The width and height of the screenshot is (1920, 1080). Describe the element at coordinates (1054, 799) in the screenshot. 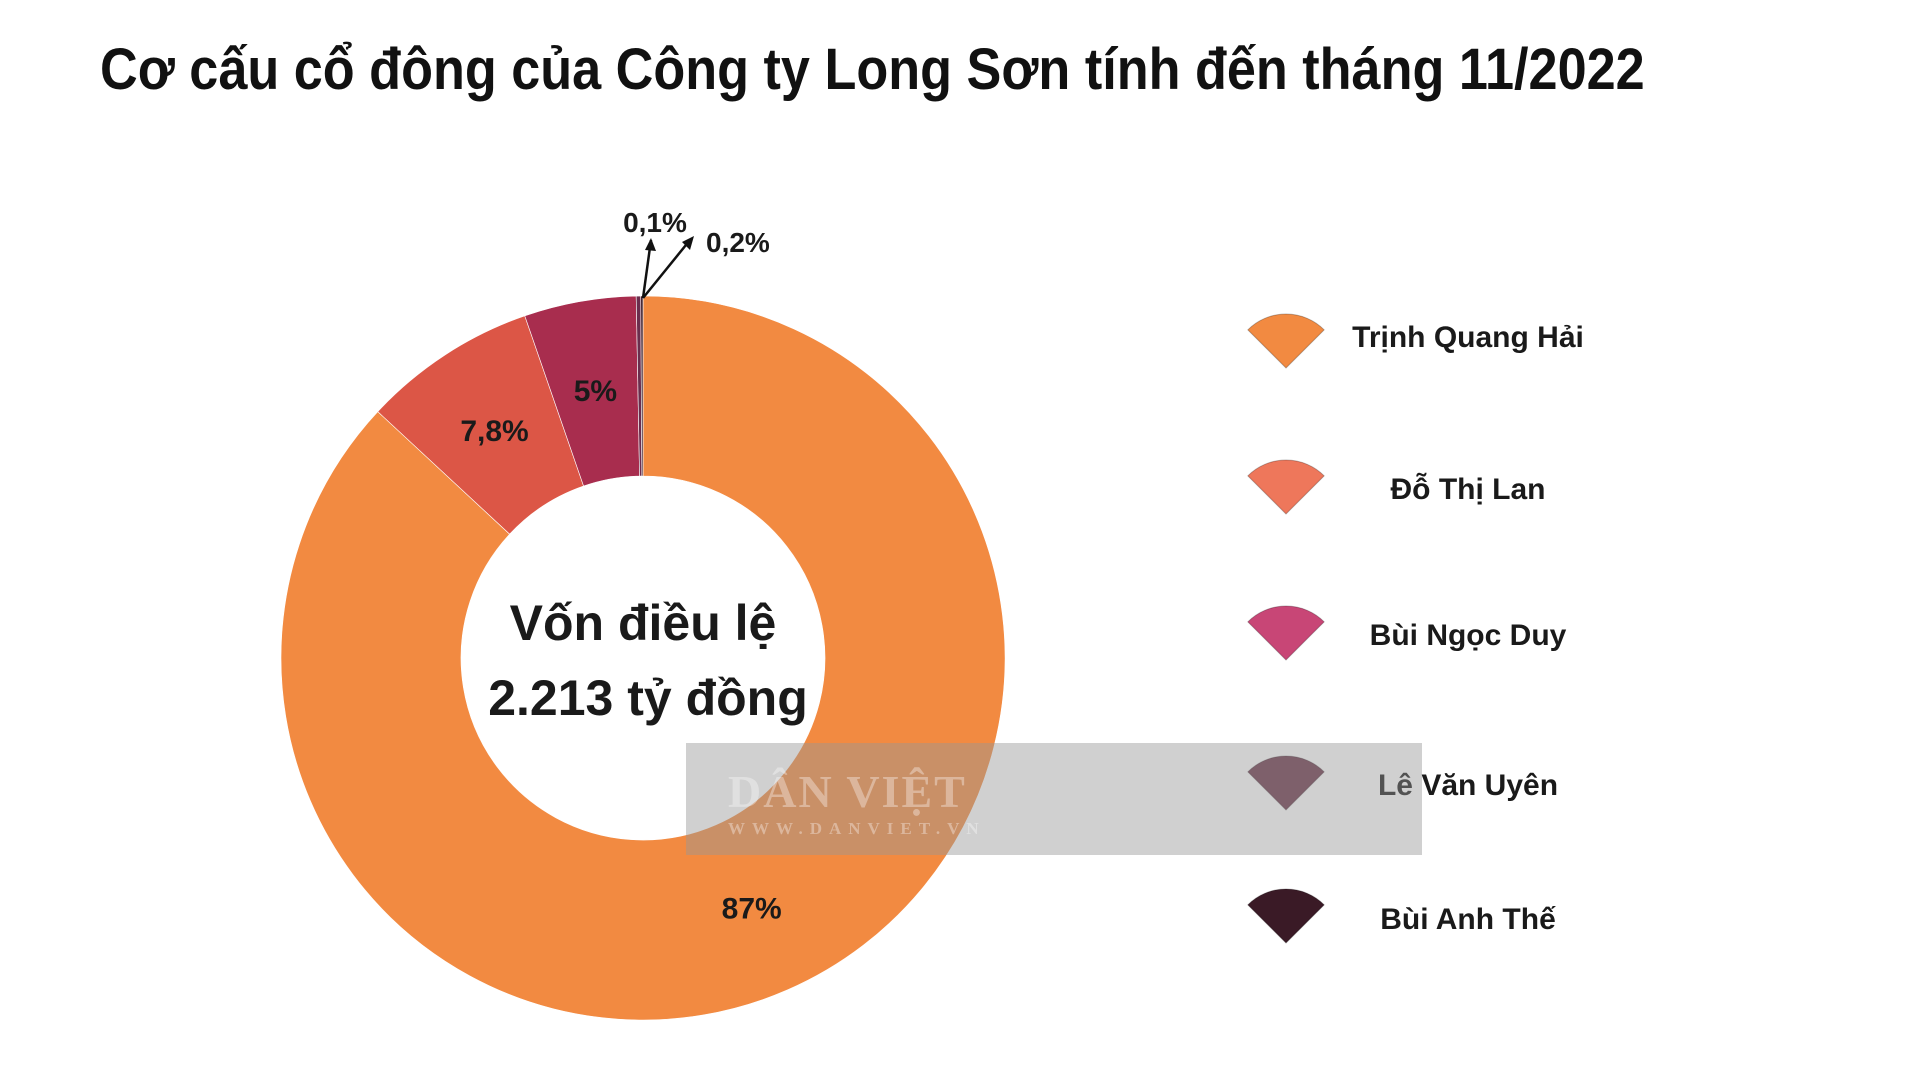

I see `watermark: DÂN VIỆT WWW.DANVIET.VN` at that location.